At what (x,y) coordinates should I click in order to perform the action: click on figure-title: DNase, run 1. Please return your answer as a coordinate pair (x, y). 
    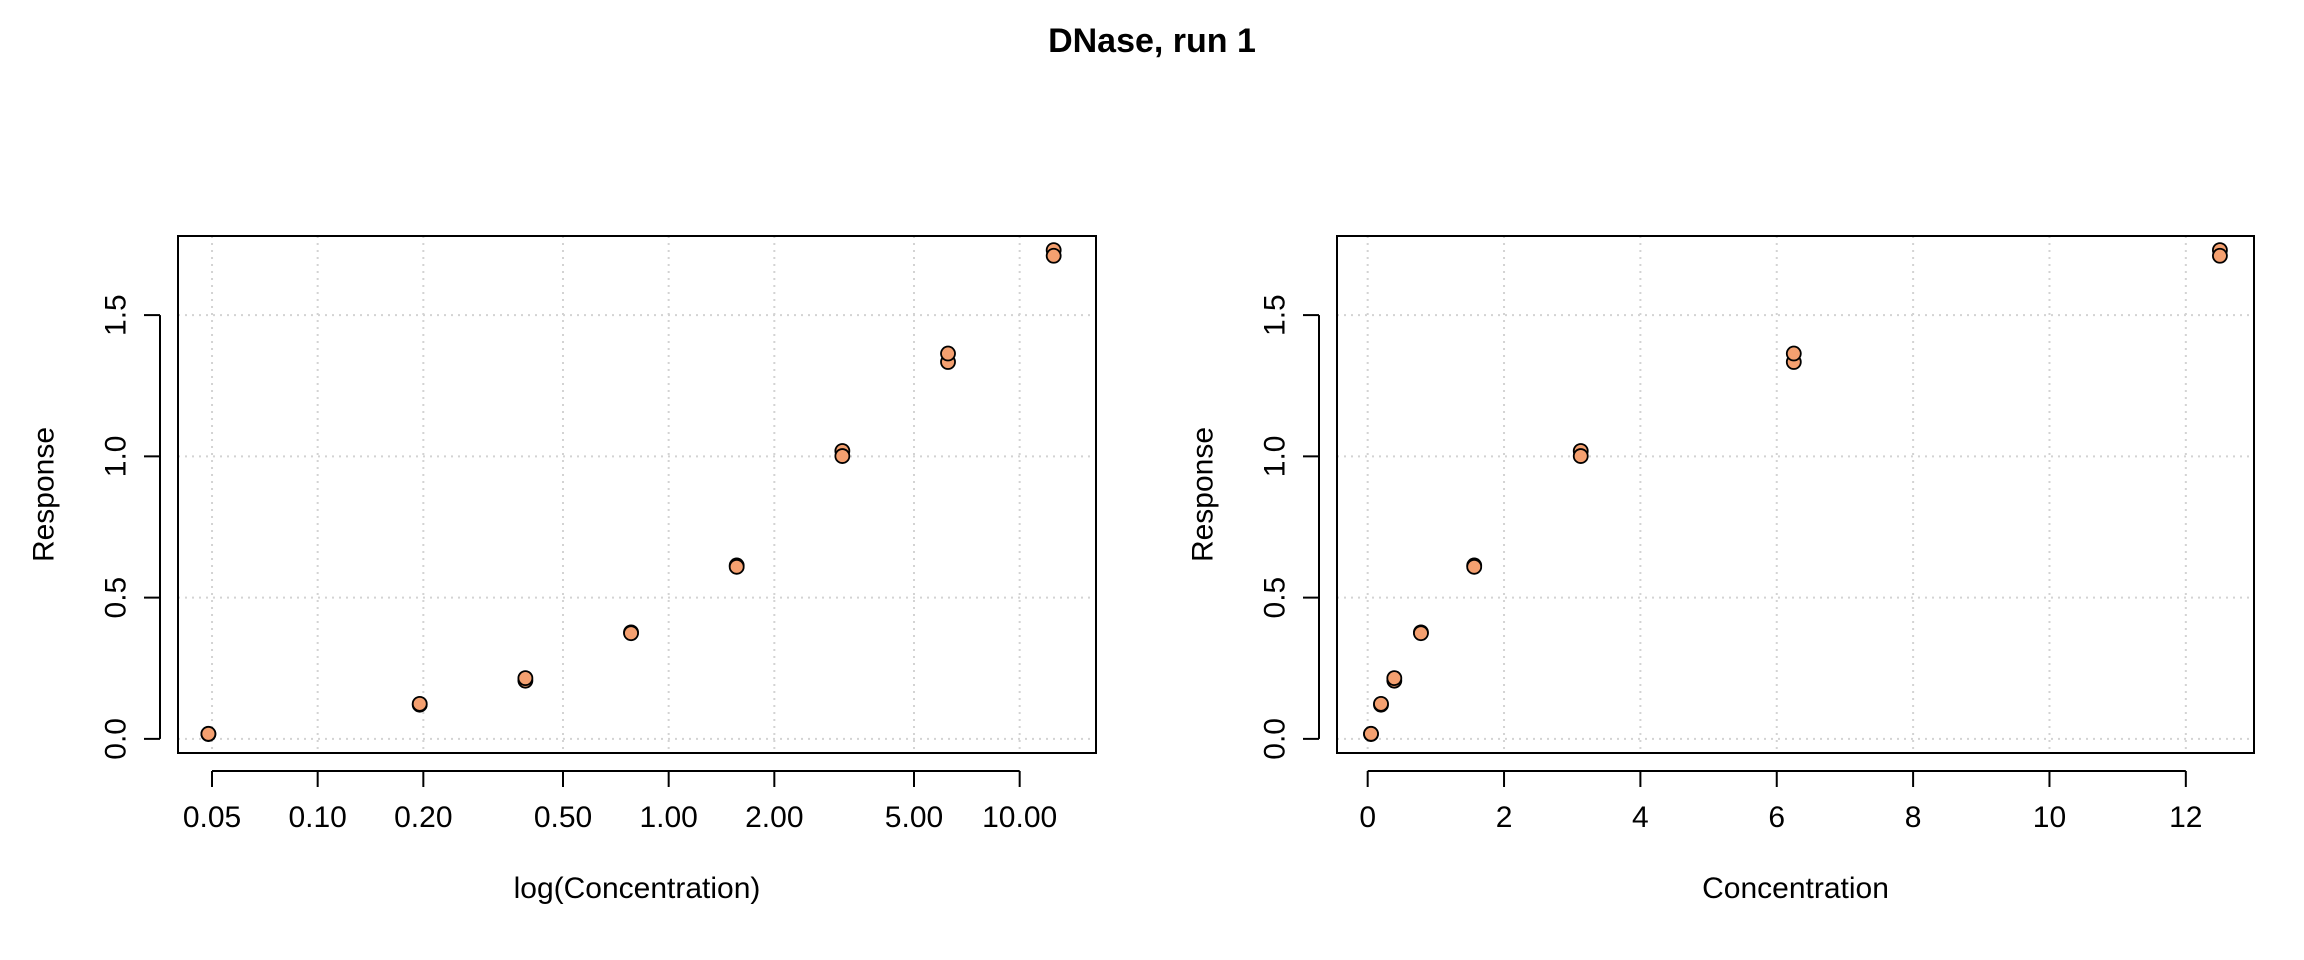
    Looking at the image, I should click on (1152, 41).